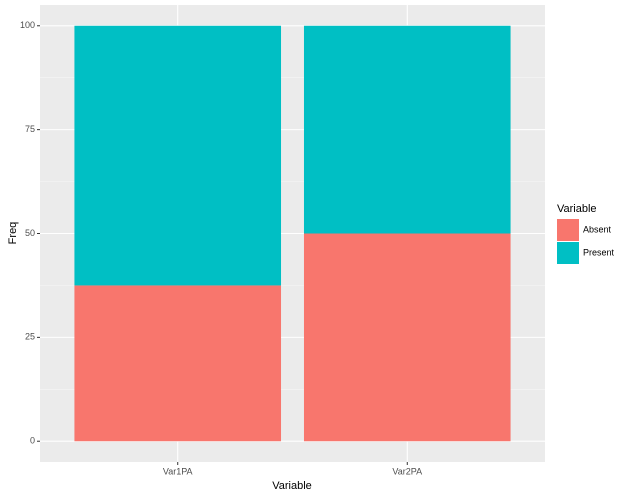  I want to click on legend-label: Present, so click(599, 252).